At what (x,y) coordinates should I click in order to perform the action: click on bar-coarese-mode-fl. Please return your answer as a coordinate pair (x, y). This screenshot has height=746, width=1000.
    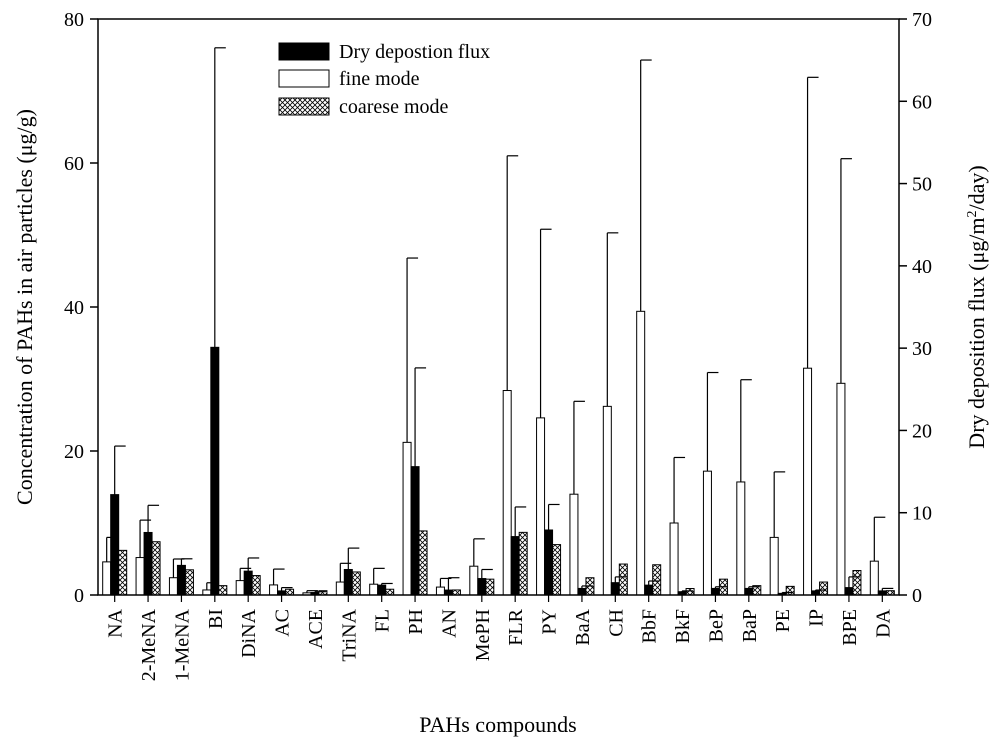
    Looking at the image, I should click on (390, 592).